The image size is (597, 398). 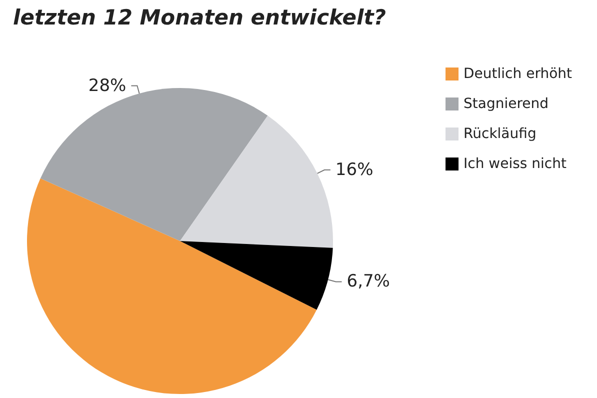 What do you see at coordinates (506, 104) in the screenshot?
I see `legend-label: Stagnierend` at bounding box center [506, 104].